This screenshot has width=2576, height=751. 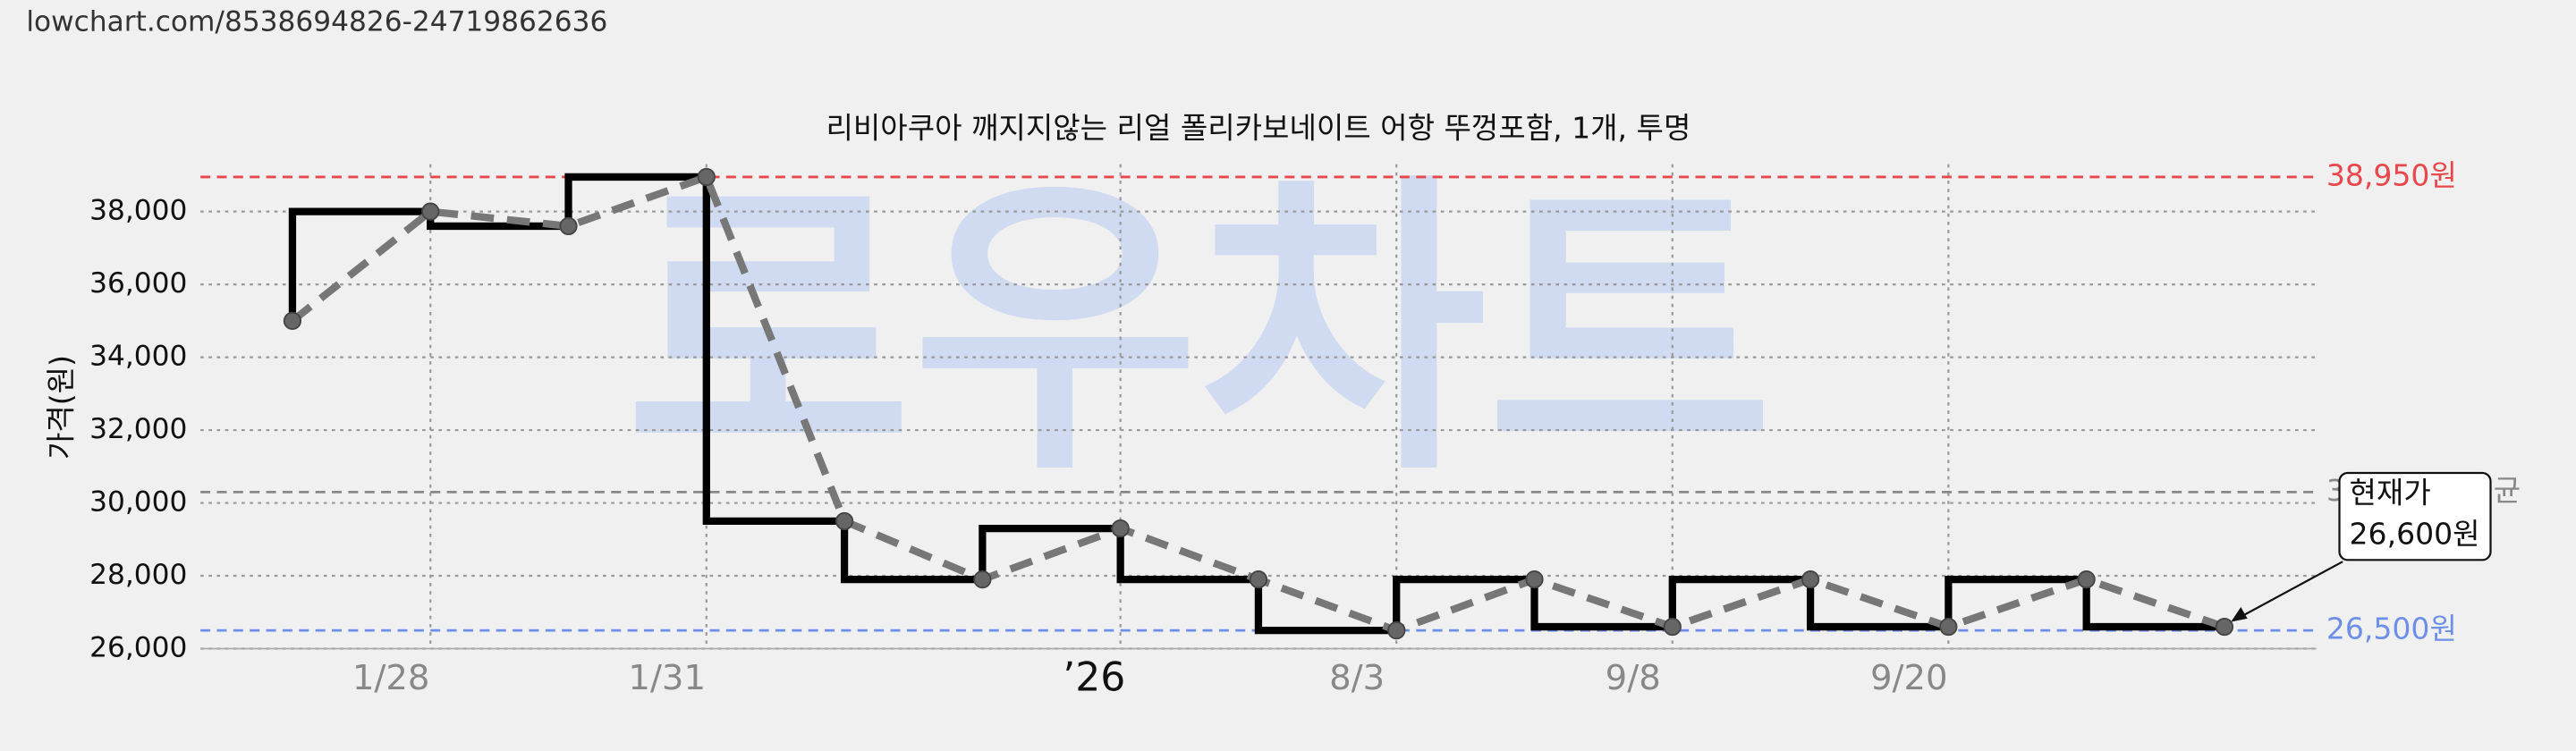 What do you see at coordinates (2415, 533) in the screenshot?
I see `annotation-text: 26,600원` at bounding box center [2415, 533].